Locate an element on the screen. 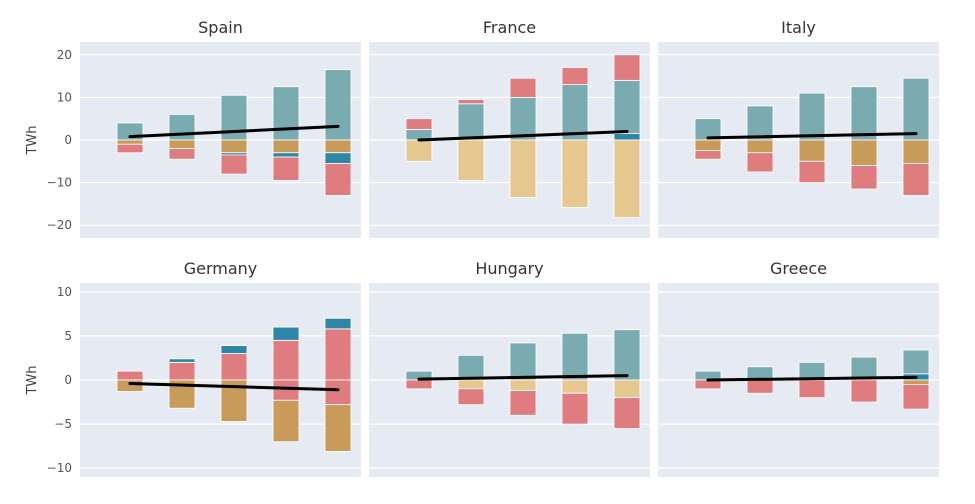 Image resolution: width=975 pixels, height=504 pixels. y-tick-label: −20 is located at coordinates (59, 225).